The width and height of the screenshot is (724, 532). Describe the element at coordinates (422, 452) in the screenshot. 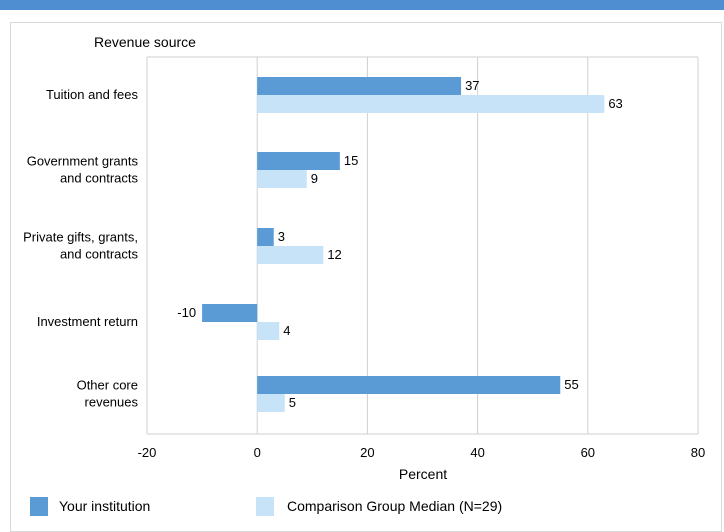

I see `x-tick-labels: -20 0 20 40 60 80` at that location.